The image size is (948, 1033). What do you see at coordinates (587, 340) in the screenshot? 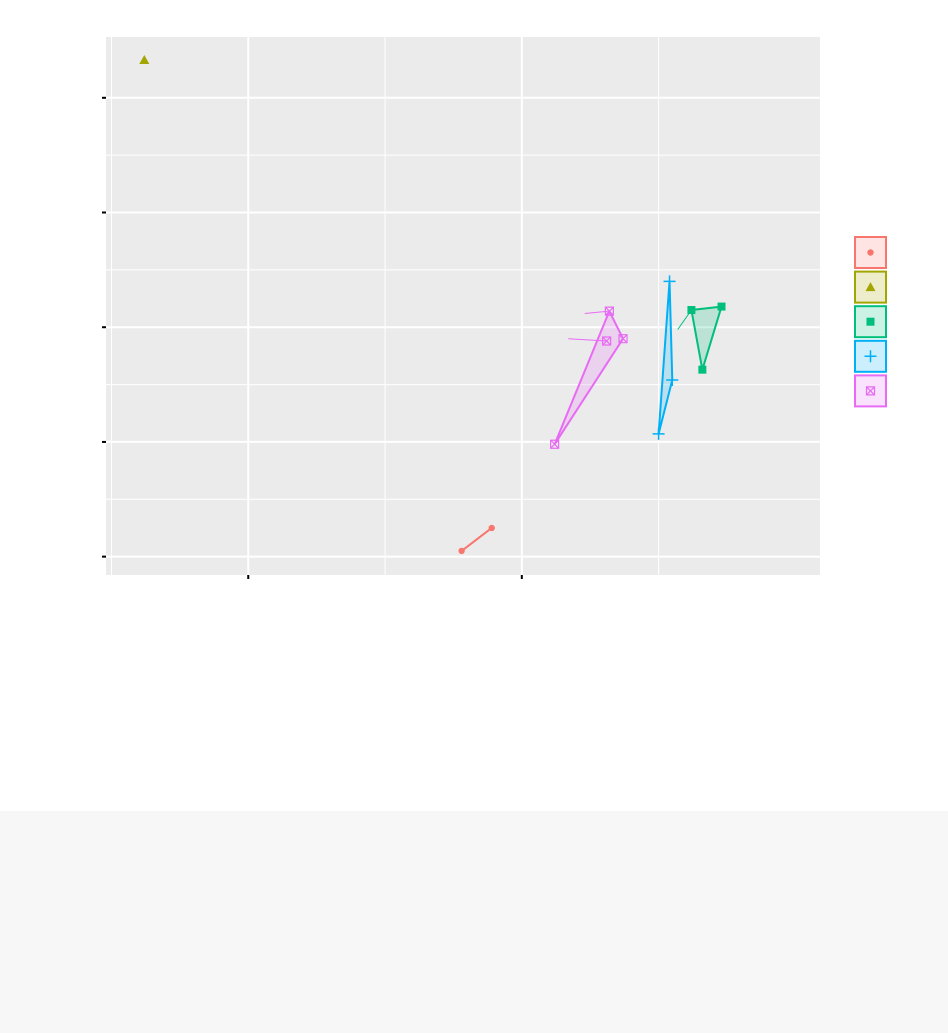
I see `leader-line` at bounding box center [587, 340].